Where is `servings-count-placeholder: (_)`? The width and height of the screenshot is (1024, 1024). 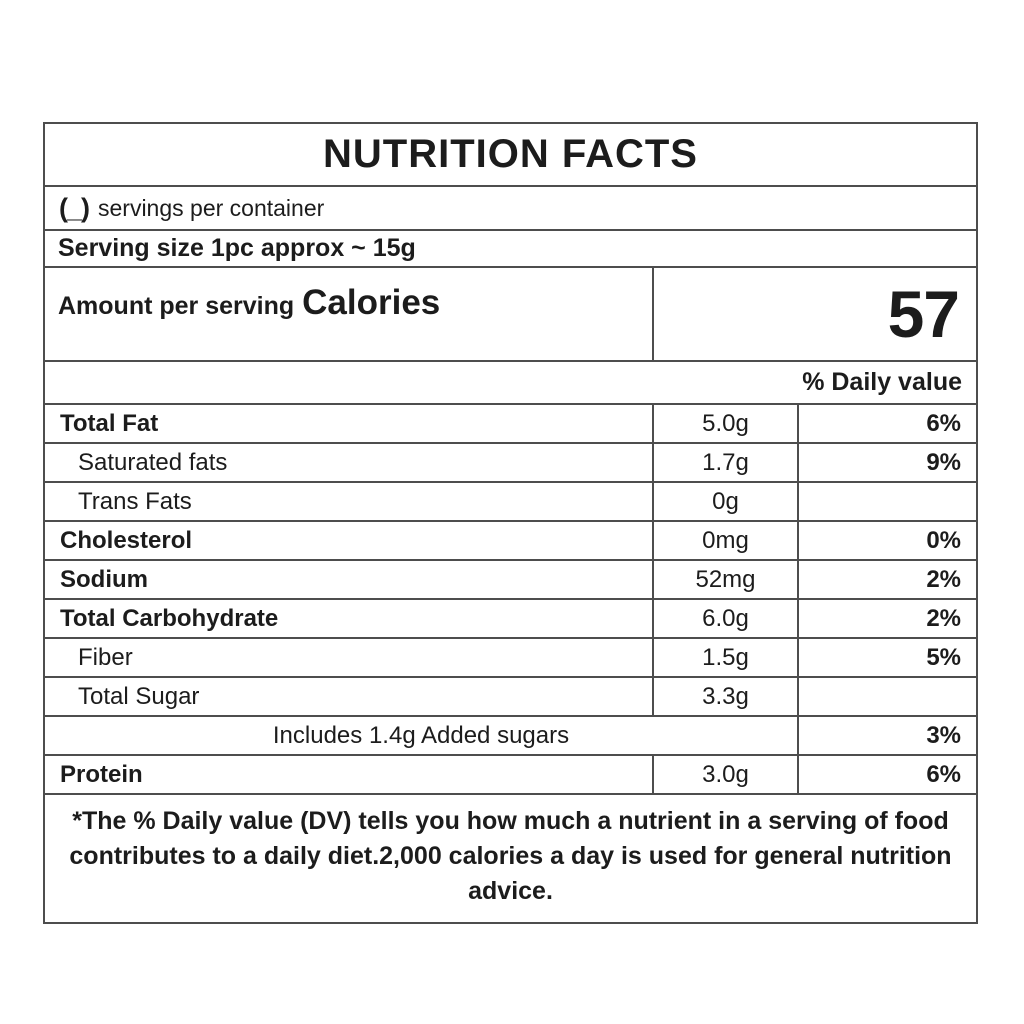 servings-count-placeholder: (_) is located at coordinates (74, 207).